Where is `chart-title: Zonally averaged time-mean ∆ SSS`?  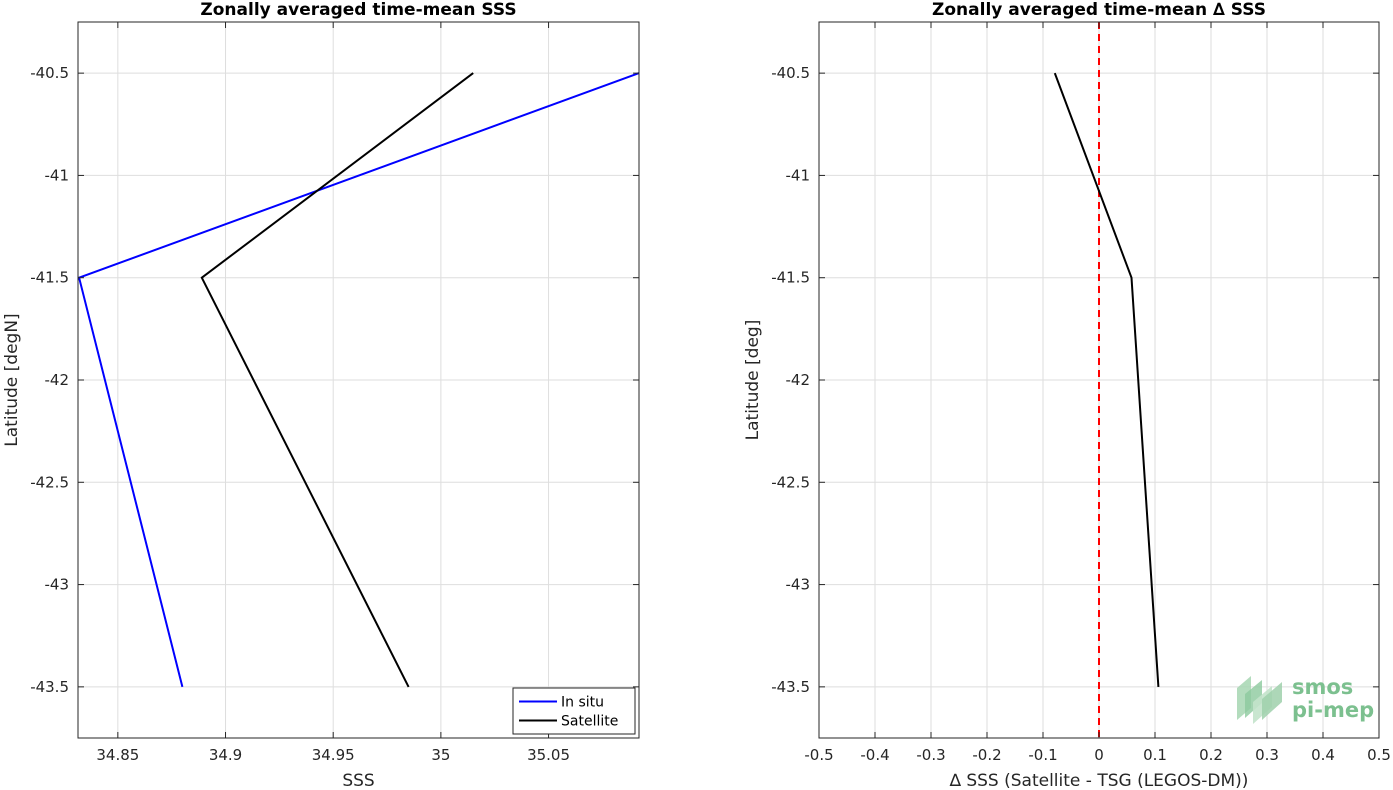 chart-title: Zonally averaged time-mean ∆ SSS is located at coordinates (1099, 10).